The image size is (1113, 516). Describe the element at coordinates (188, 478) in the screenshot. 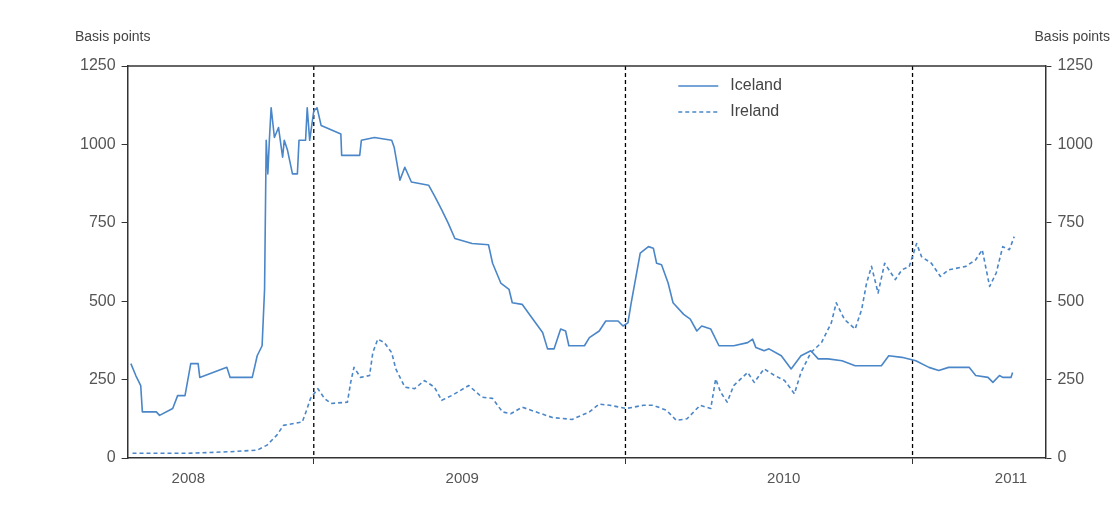

I see `x-tick-label: 2008` at that location.